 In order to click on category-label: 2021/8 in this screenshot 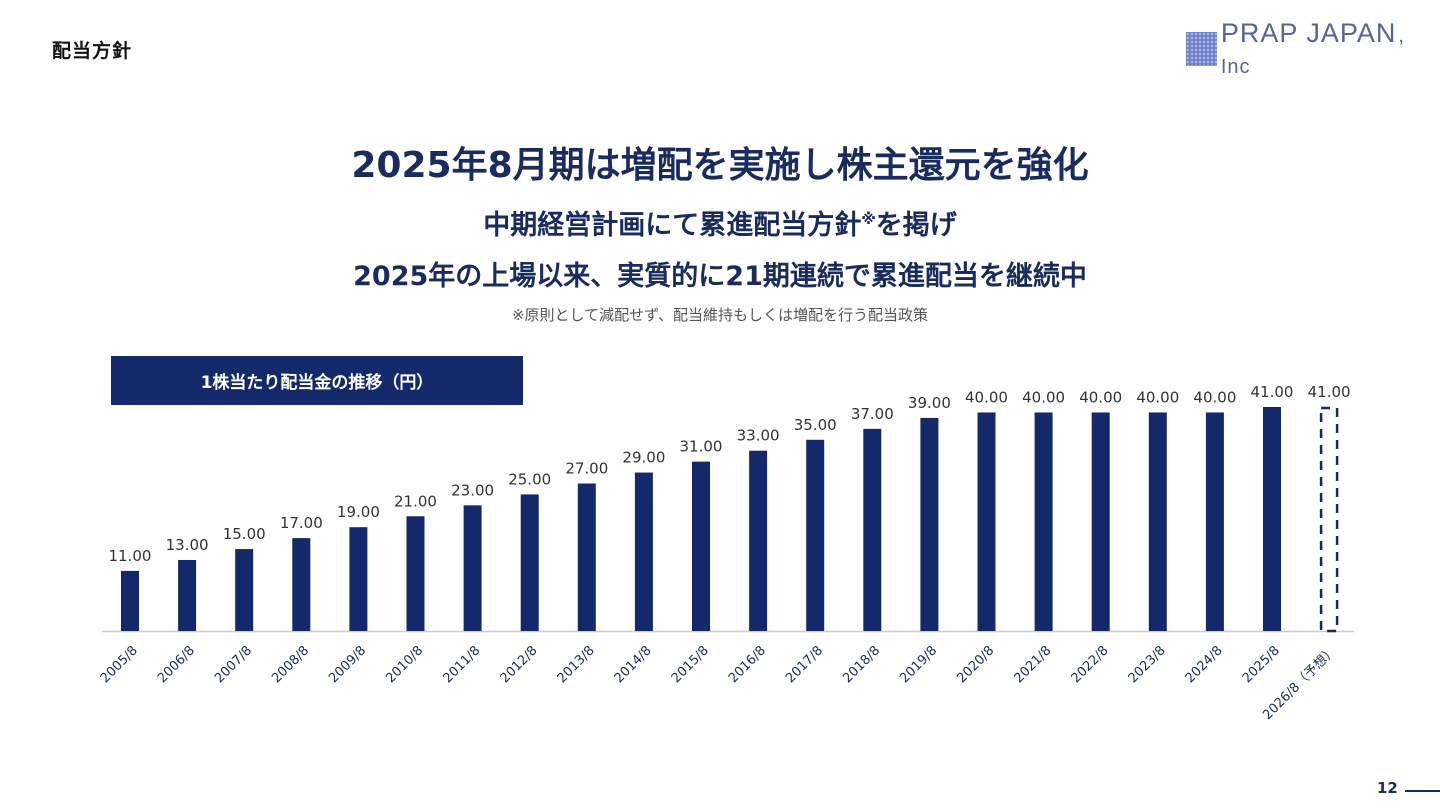, I will do `click(1032, 664)`.